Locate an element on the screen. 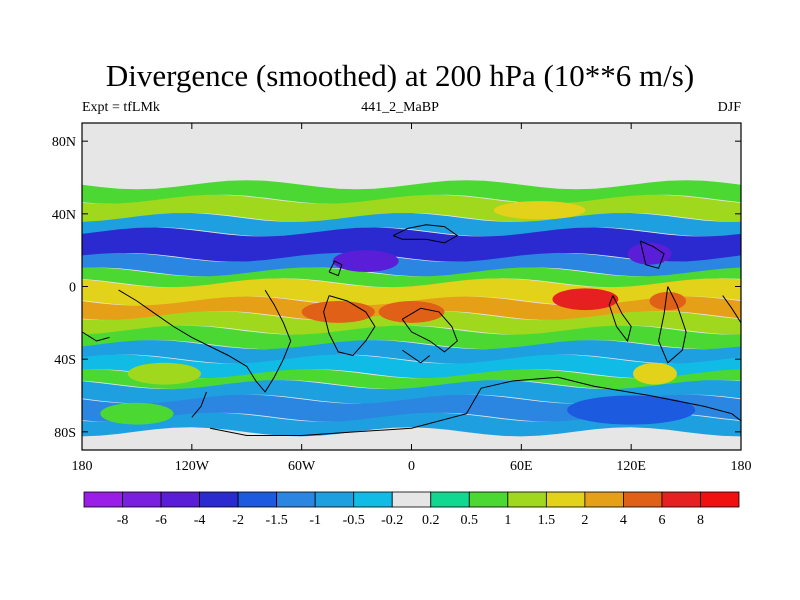 The width and height of the screenshot is (800, 600). colorbar-label: 8 is located at coordinates (700, 520).